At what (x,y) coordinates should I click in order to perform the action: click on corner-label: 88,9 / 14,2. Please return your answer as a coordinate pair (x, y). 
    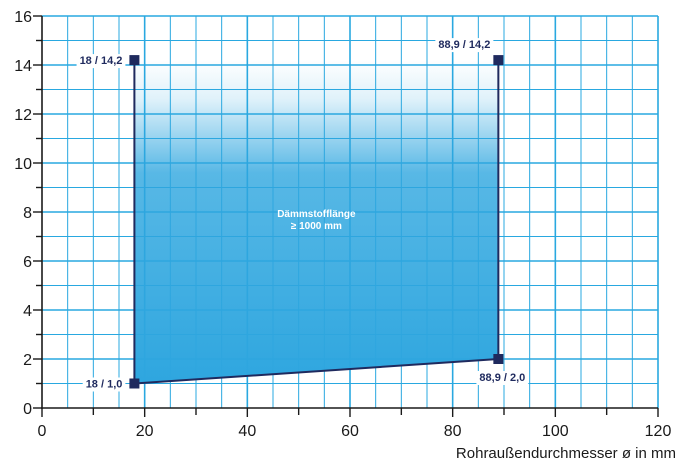
    Looking at the image, I should click on (464, 45).